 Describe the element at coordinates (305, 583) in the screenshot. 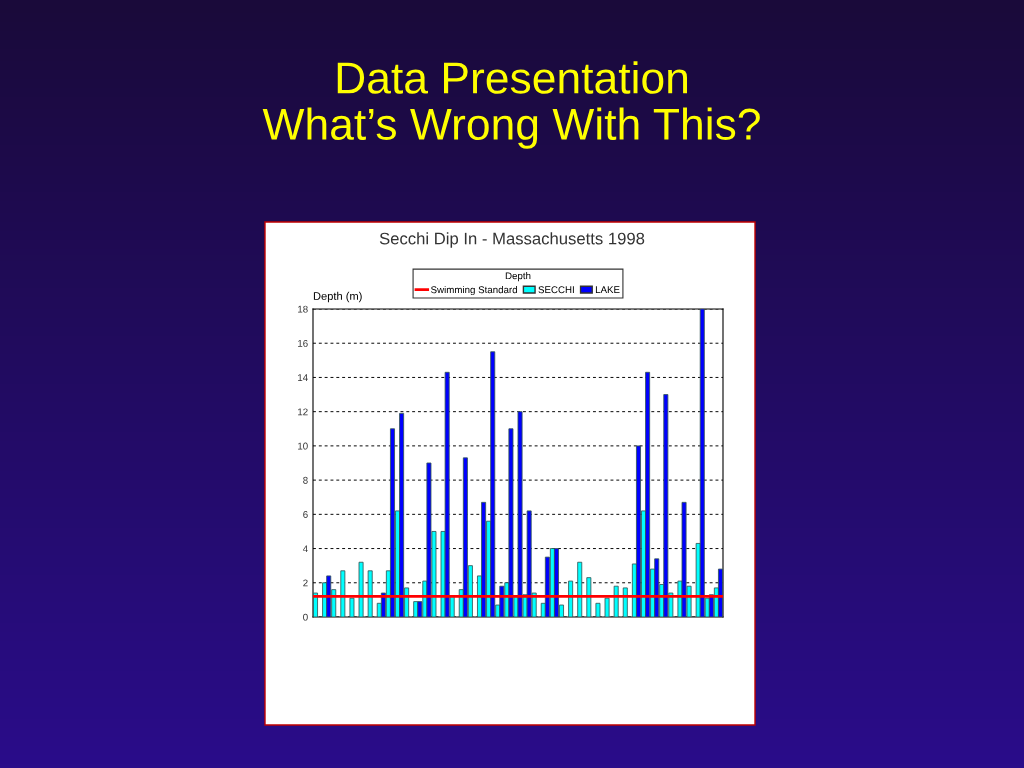

I see `y-tick-label: 2` at that location.